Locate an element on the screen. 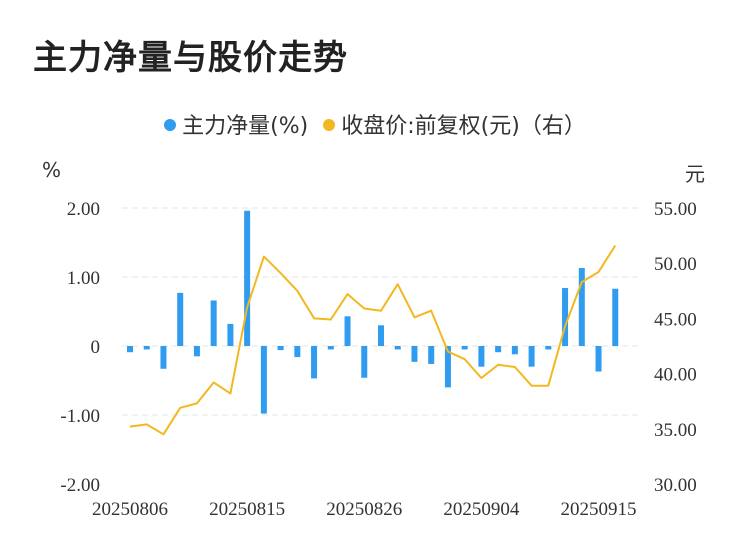 Image resolution: width=750 pixels, height=558 pixels. legend: 主力净量(%) 收盘价:前复权(元)（右） is located at coordinates (375, 124).